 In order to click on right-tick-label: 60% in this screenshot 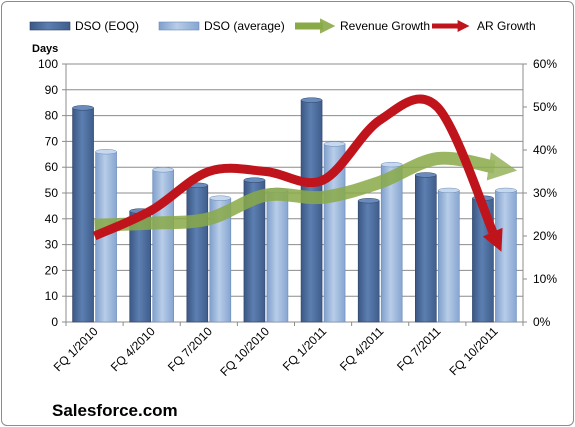, I will do `click(545, 64)`.